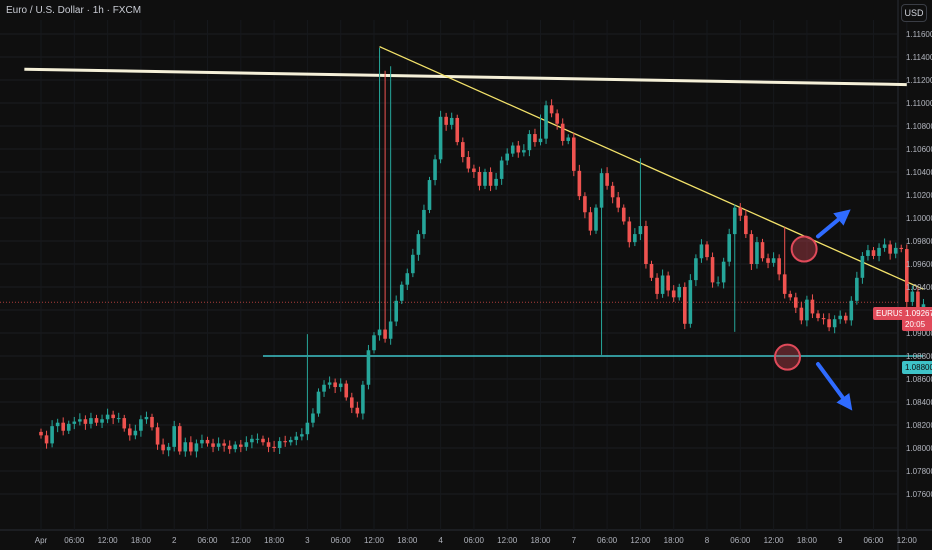  I want to click on y-tick-label: 1.09600, so click(919, 264).